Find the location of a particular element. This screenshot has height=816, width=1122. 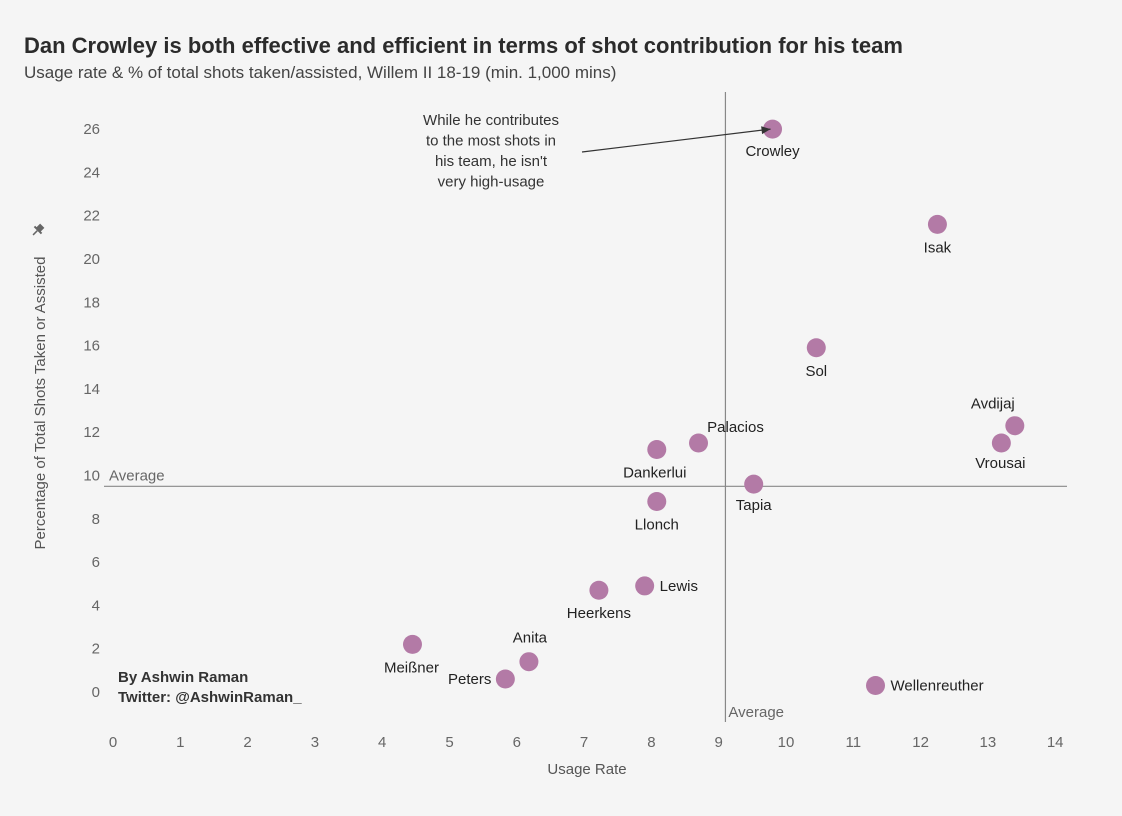

annotation-text: very high-usage is located at coordinates (491, 182).